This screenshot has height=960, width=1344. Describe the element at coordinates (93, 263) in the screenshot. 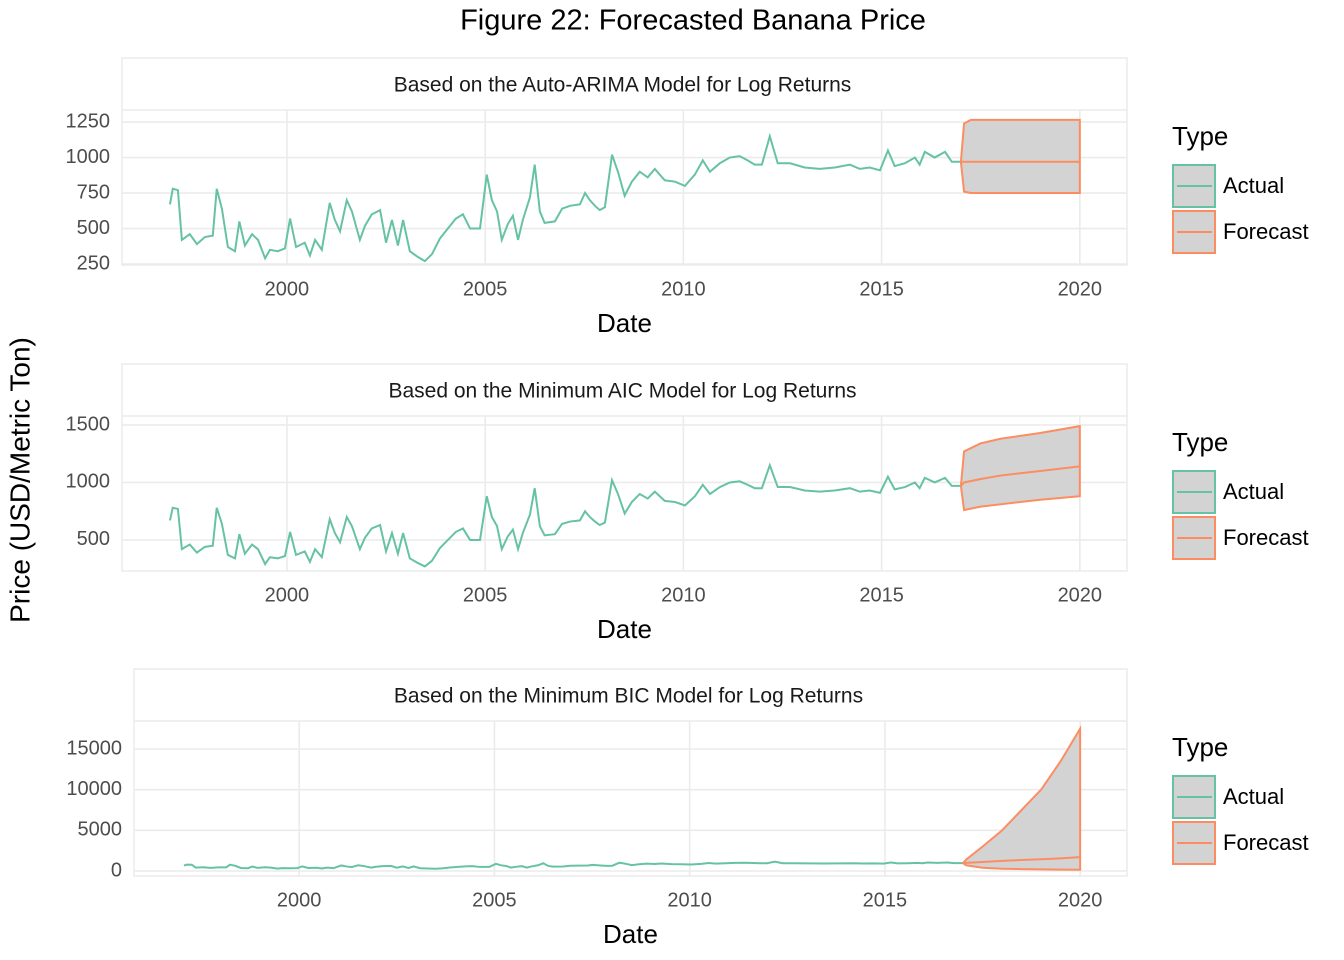

I see `y-tick-label: 250` at that location.